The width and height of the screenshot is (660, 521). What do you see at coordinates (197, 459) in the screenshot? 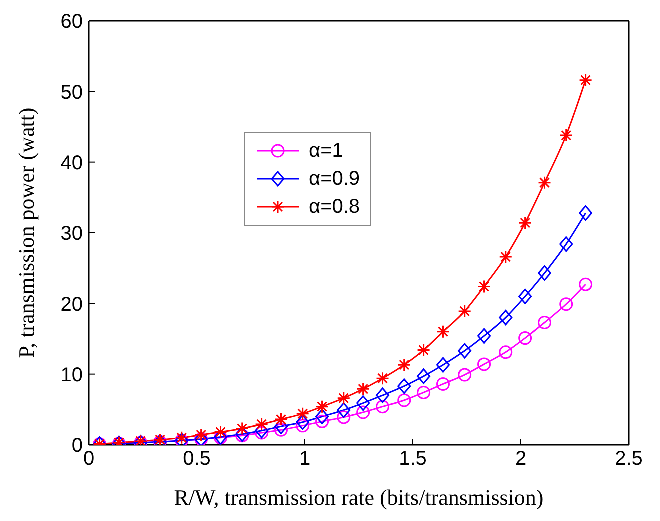
I see `x-tick-label: 0.5` at bounding box center [197, 459].